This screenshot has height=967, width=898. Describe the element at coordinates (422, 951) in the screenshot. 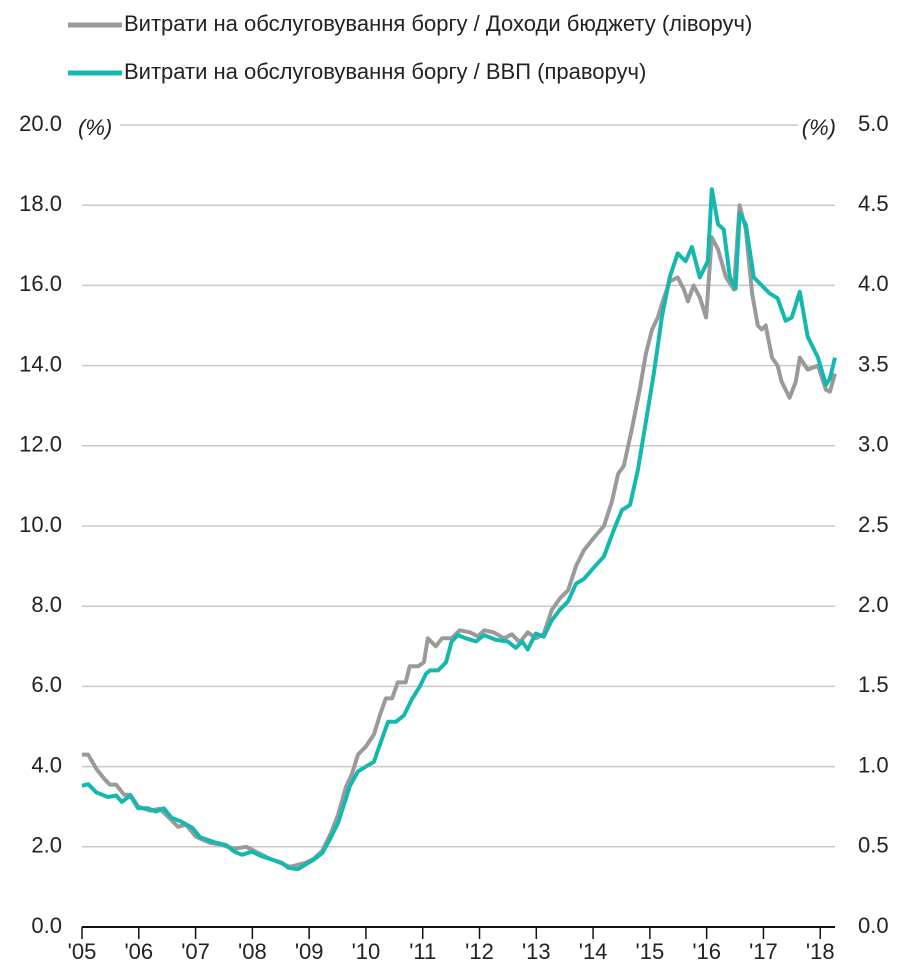

I see `x-tick-label: '11` at that location.